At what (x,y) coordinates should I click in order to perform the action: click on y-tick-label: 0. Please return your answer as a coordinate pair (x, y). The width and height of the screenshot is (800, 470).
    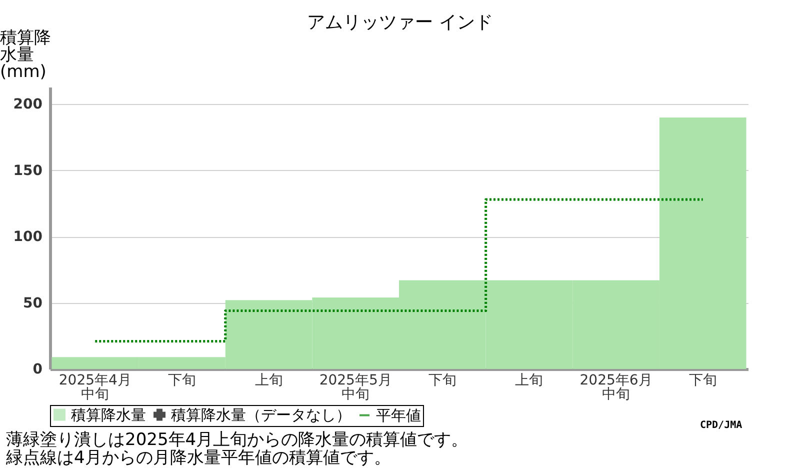
    Looking at the image, I should click on (37, 370).